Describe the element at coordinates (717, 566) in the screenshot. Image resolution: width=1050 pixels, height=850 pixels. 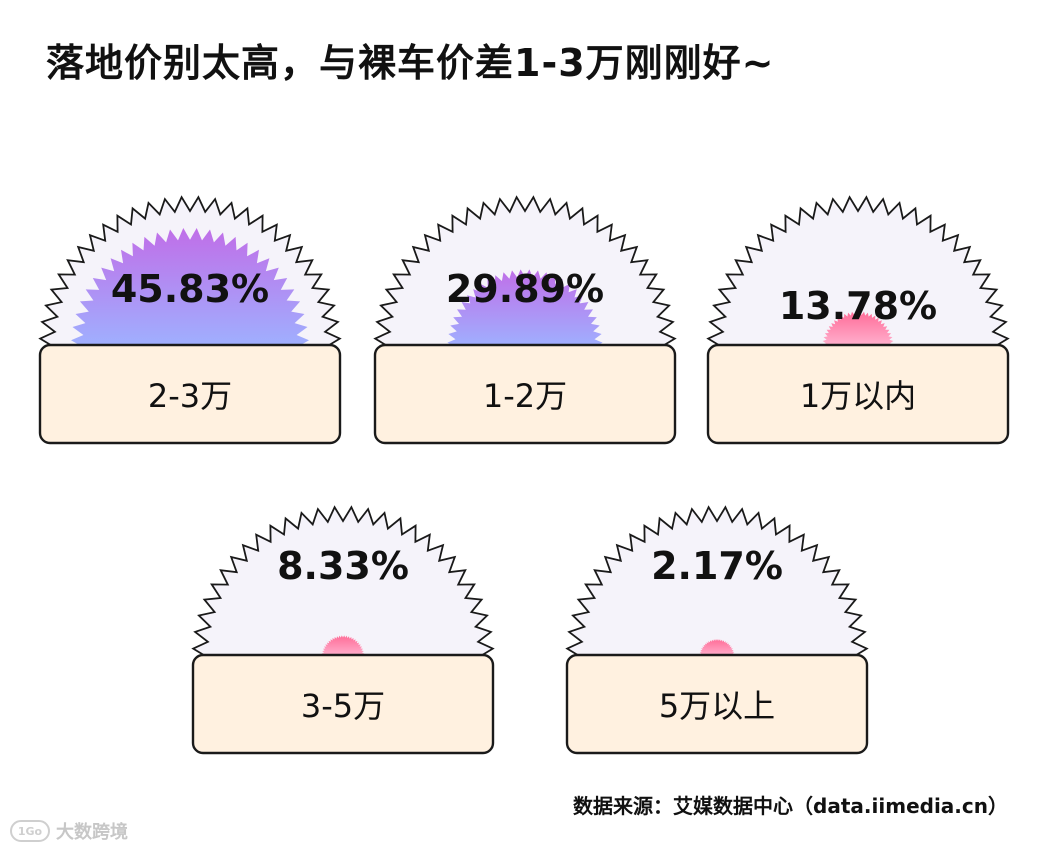
I see `data-label: 2.17%` at that location.